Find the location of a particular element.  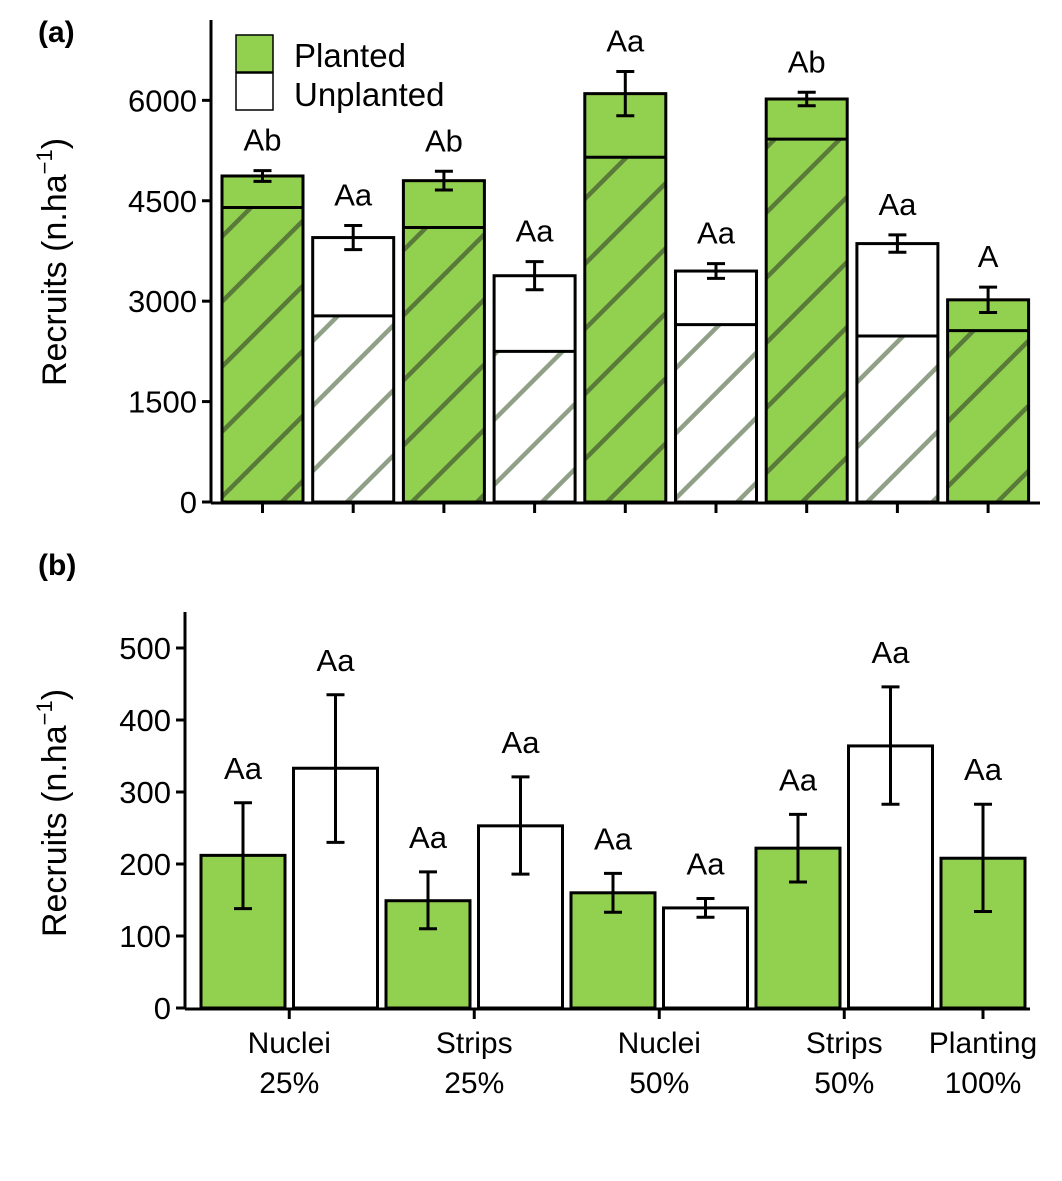

panel-b-y-tick-label: 200 is located at coordinates (145, 864).